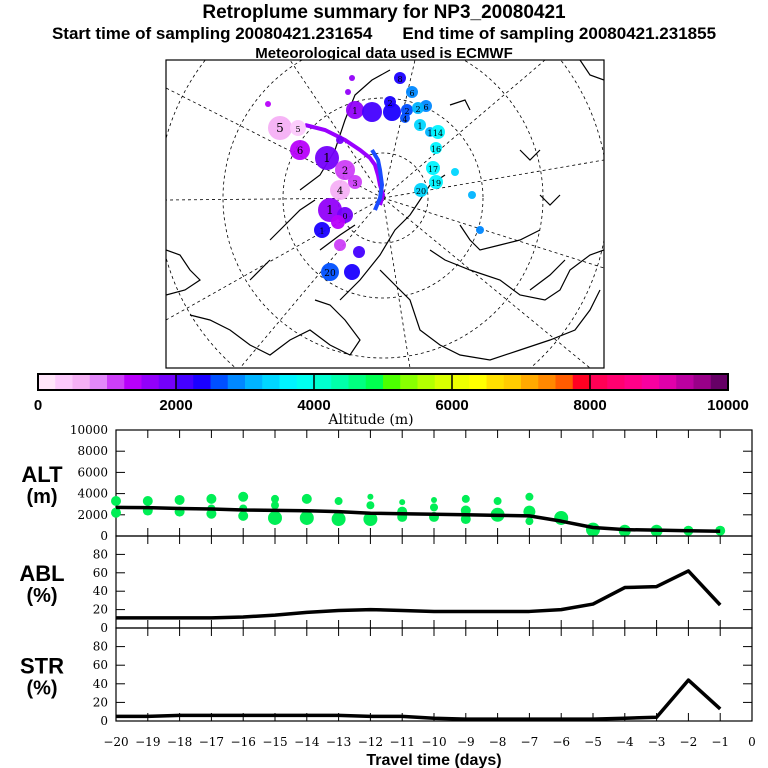 The image size is (768, 768). What do you see at coordinates (561, 742) in the screenshot?
I see `x-tick-label: −6` at bounding box center [561, 742].